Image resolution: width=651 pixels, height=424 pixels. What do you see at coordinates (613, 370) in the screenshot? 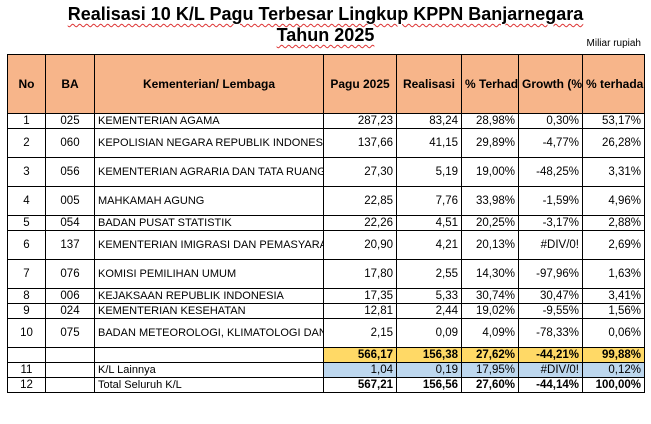
I see `cell-pct-total: 0,12%` at bounding box center [613, 370].